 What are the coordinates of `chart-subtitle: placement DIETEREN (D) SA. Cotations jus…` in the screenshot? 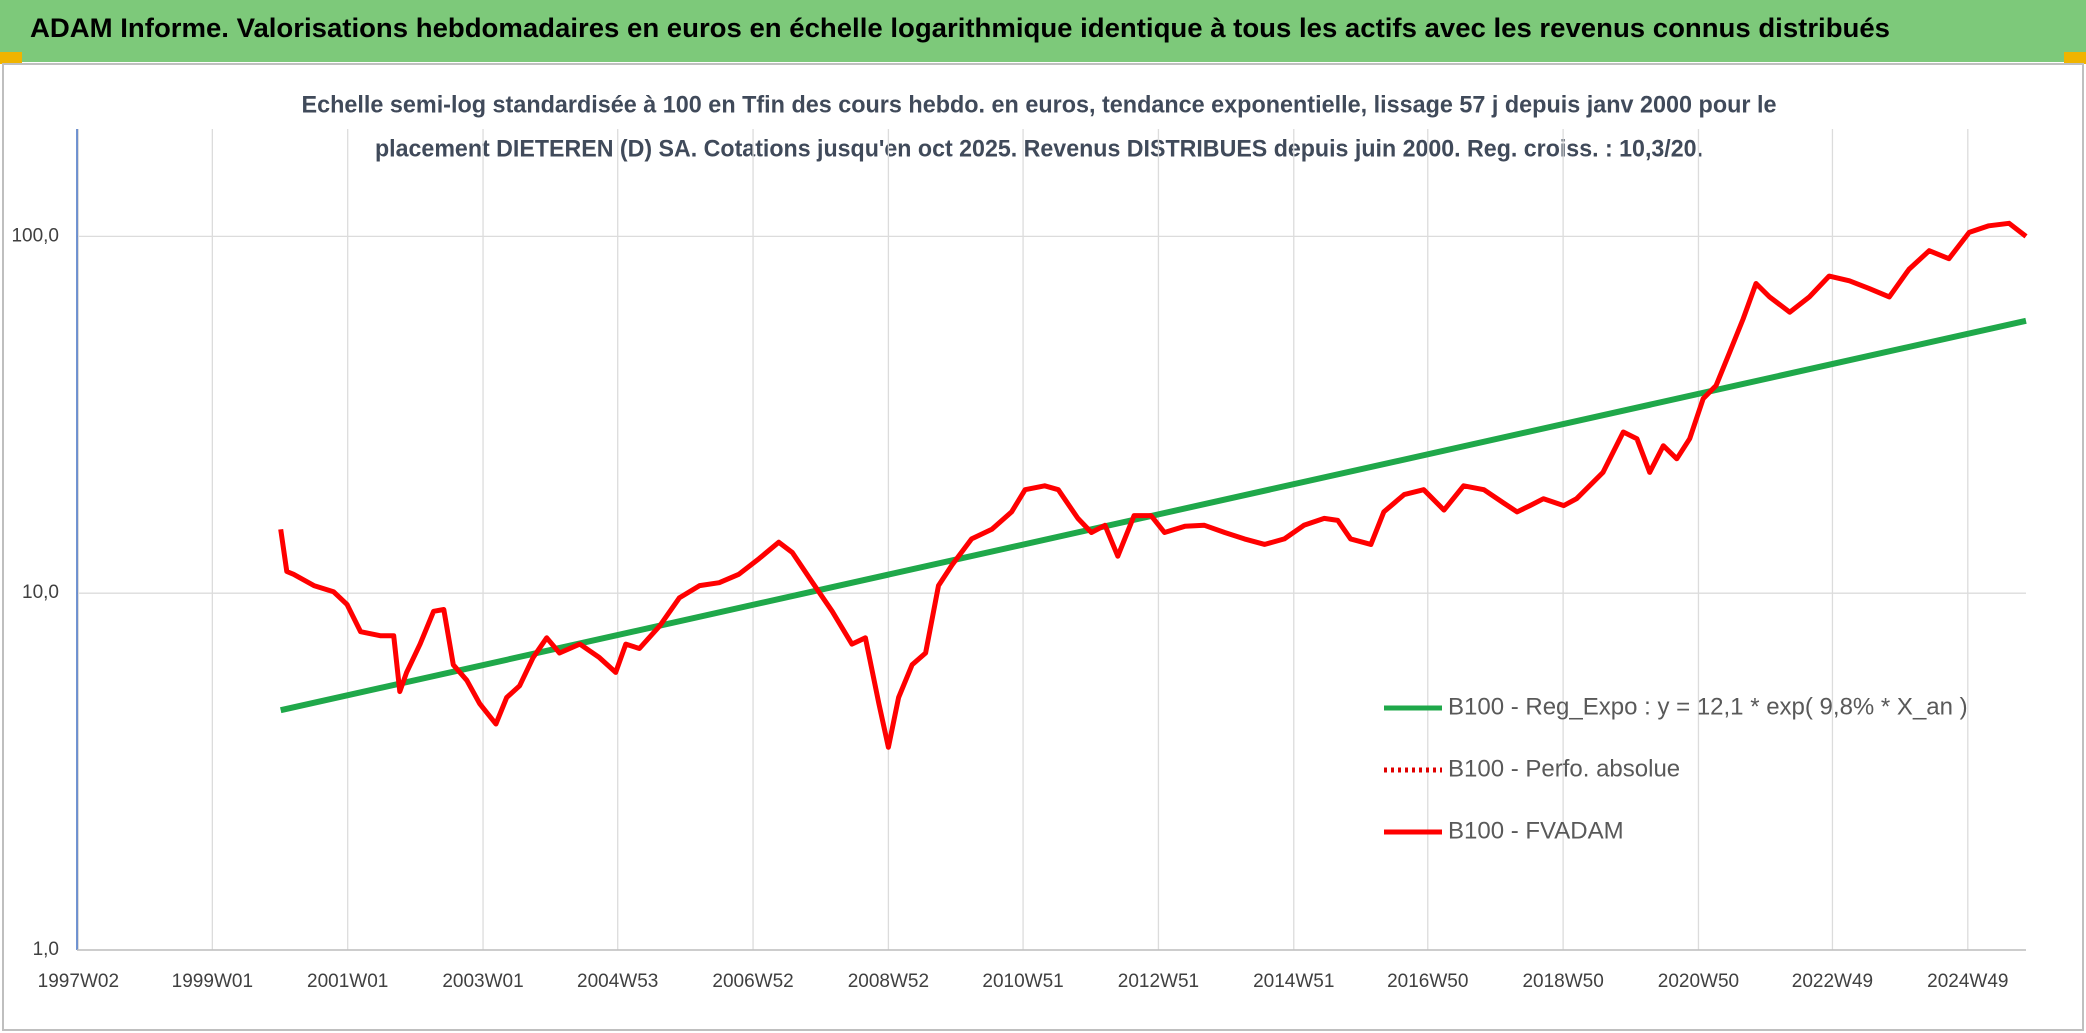 It's located at (1039, 148).